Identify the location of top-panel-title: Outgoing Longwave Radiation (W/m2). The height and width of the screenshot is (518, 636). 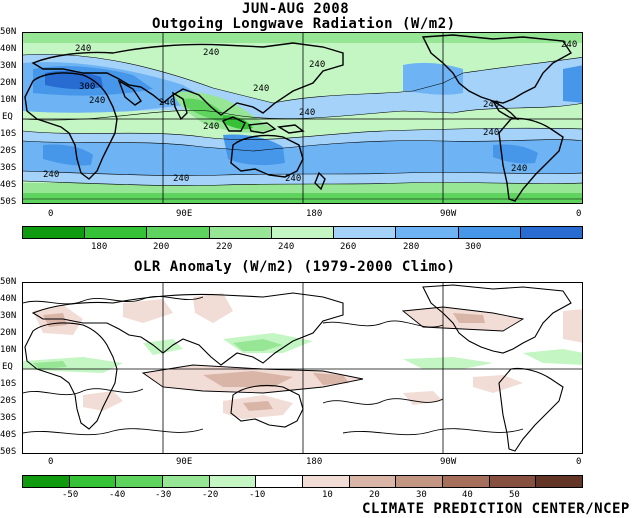
(304, 24).